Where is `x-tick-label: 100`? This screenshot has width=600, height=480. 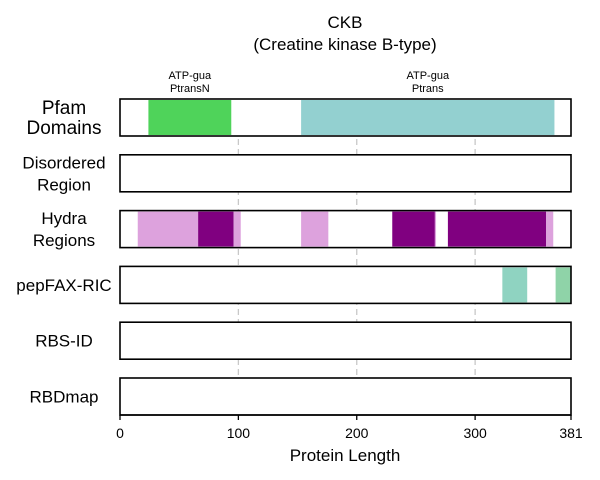
x-tick-label: 100 is located at coordinates (239, 433).